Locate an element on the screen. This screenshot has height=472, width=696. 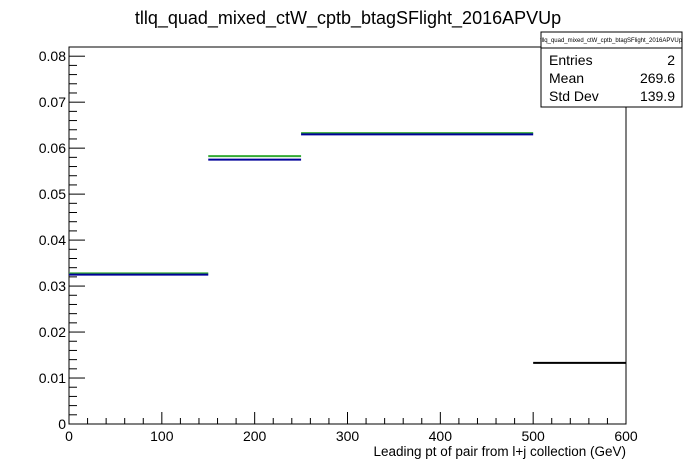
x-tick-label: 600 is located at coordinates (626, 436).